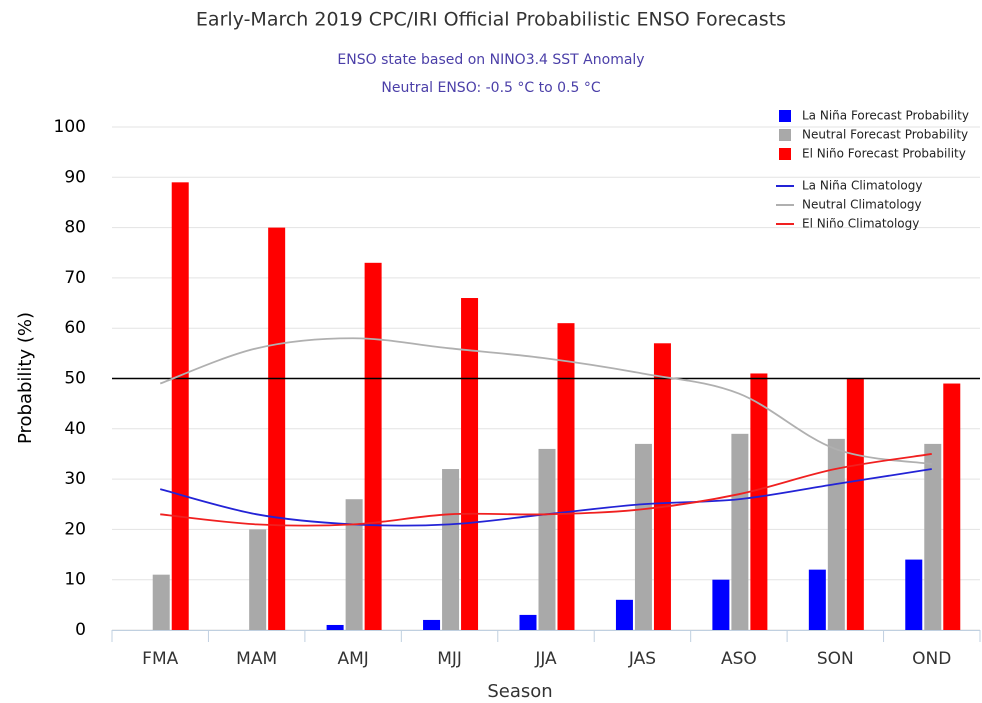  I want to click on x-tick-label: ASO, so click(739, 659).